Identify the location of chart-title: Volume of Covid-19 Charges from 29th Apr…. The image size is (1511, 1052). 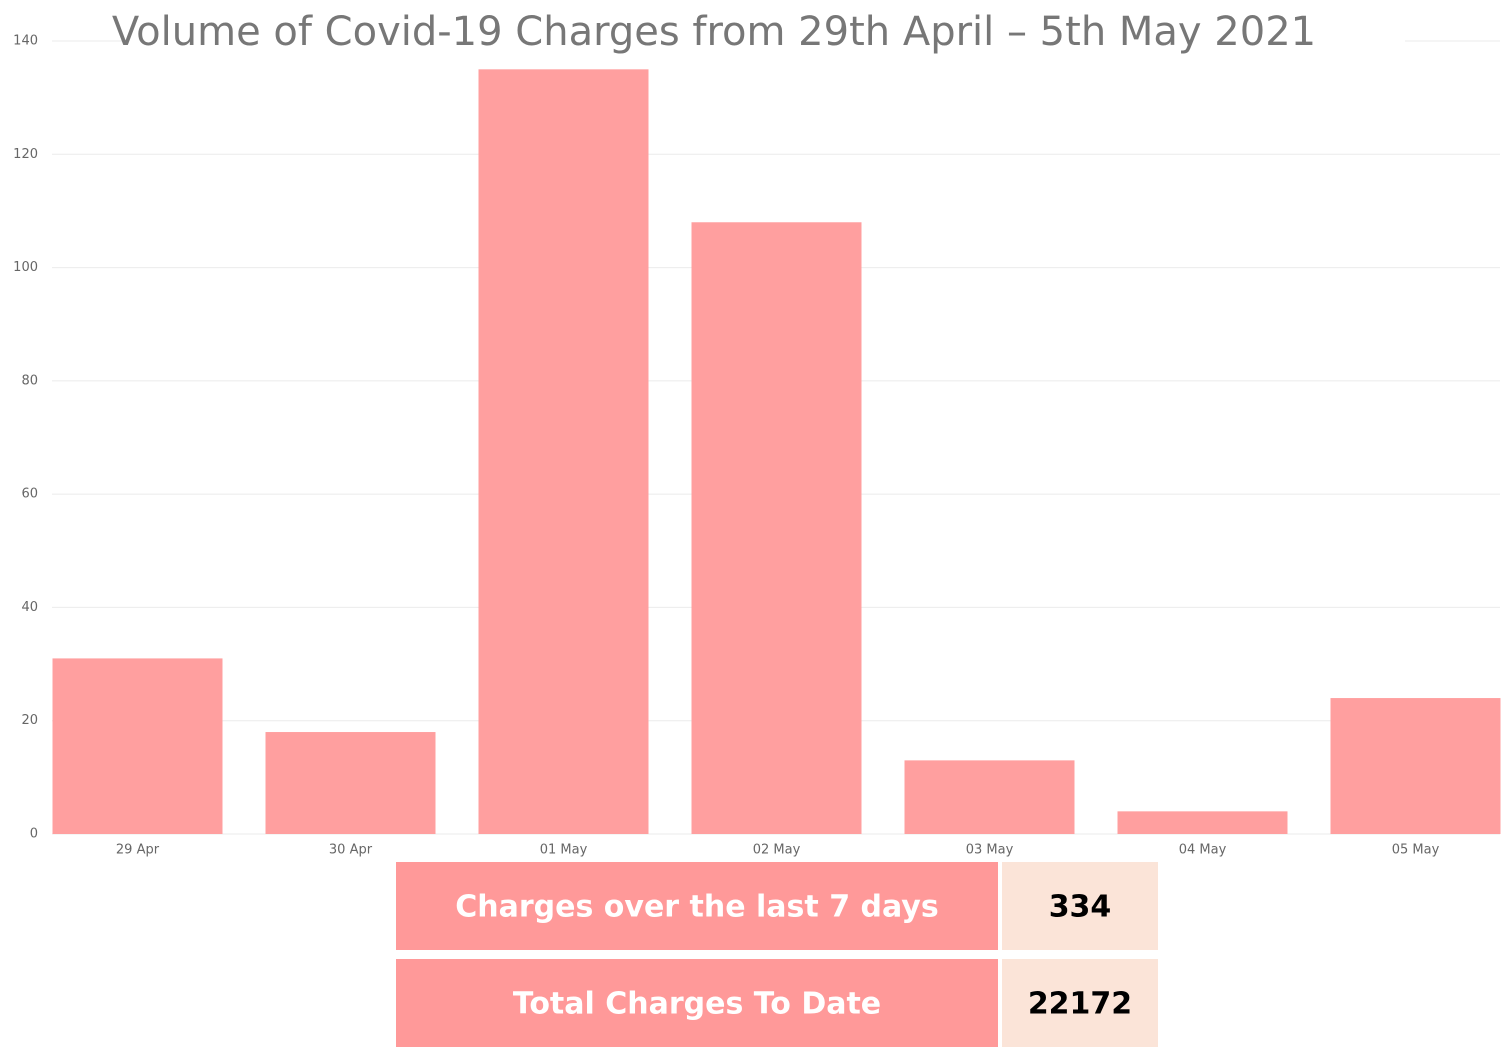
(714, 32).